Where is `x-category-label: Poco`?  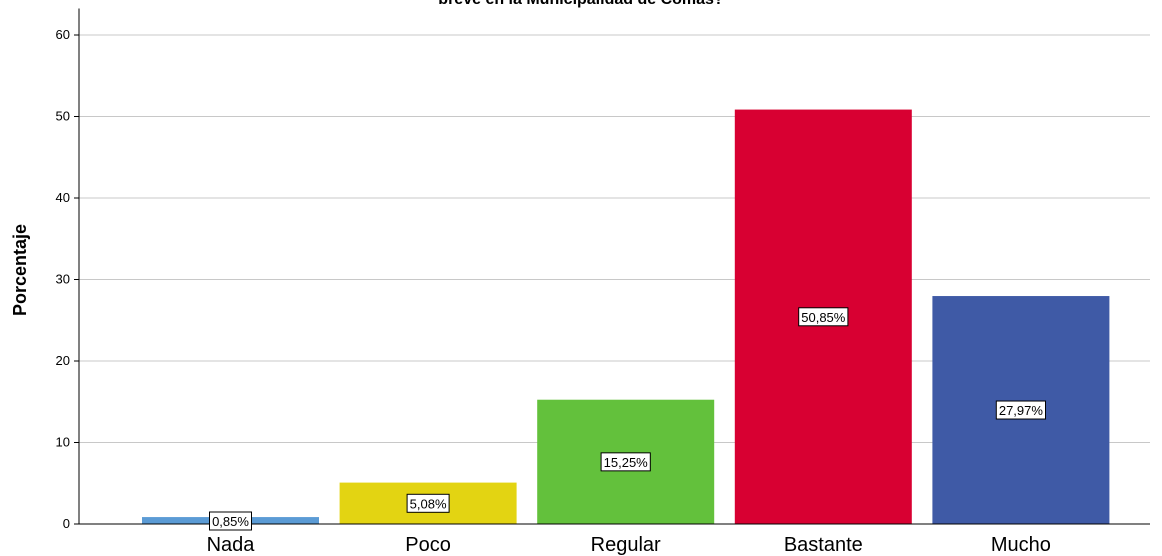
x-category-label: Poco is located at coordinates (428, 545).